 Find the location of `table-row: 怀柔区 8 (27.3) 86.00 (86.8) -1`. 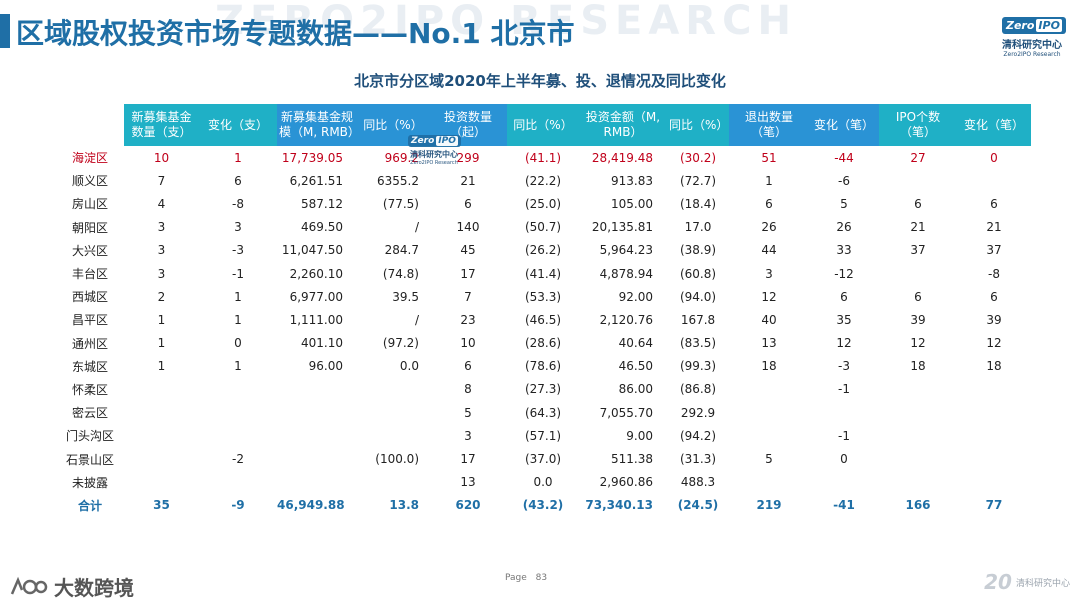

table-row: 怀柔区 8 (27.3) 86.00 (86.8) -1 is located at coordinates (543, 389).